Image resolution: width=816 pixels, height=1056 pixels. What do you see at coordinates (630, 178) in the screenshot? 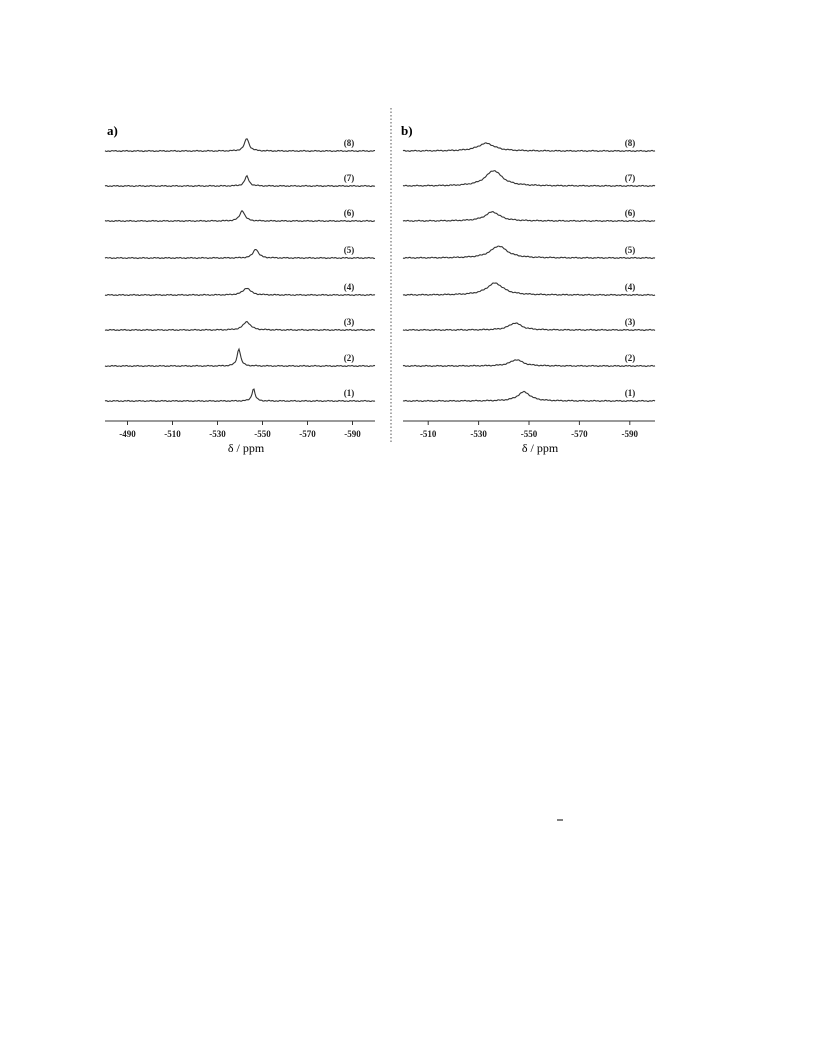
I see `panel-b-trace-label-7: (7)` at bounding box center [630, 178].